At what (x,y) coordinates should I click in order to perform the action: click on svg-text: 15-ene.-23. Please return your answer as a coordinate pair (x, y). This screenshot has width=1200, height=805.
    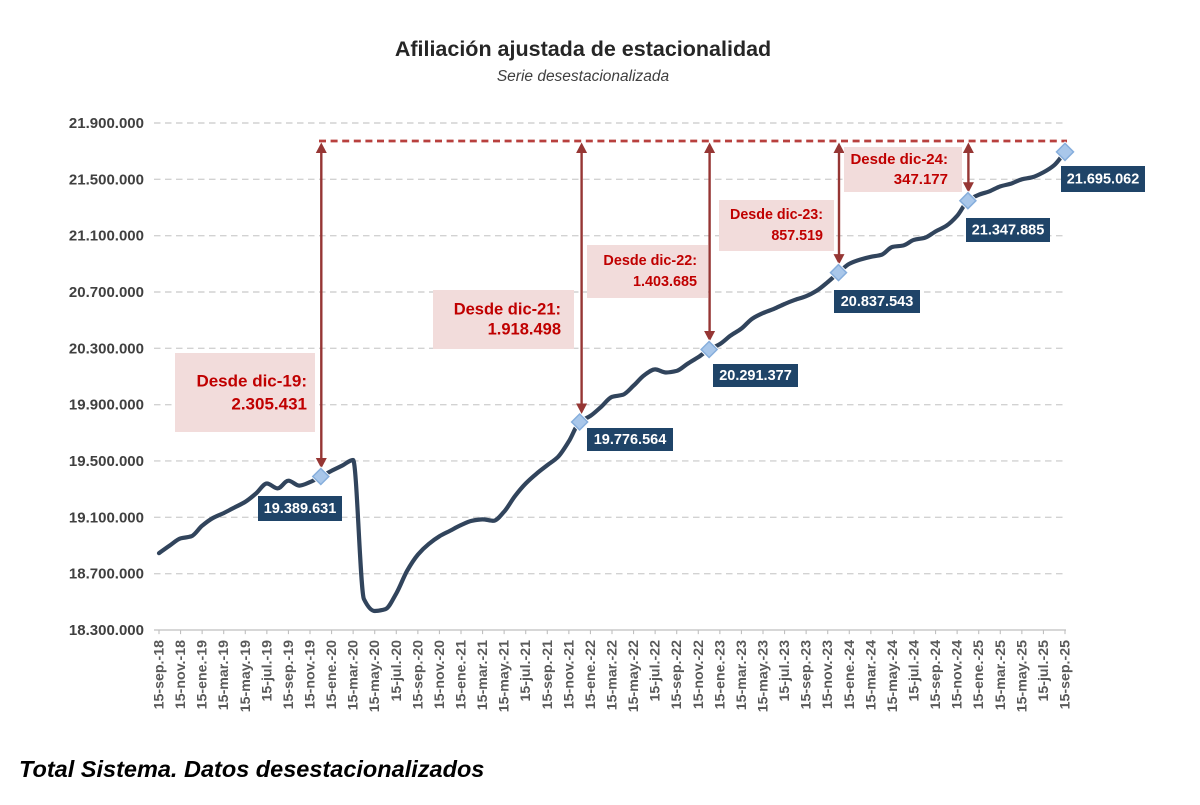
    Looking at the image, I should click on (720, 675).